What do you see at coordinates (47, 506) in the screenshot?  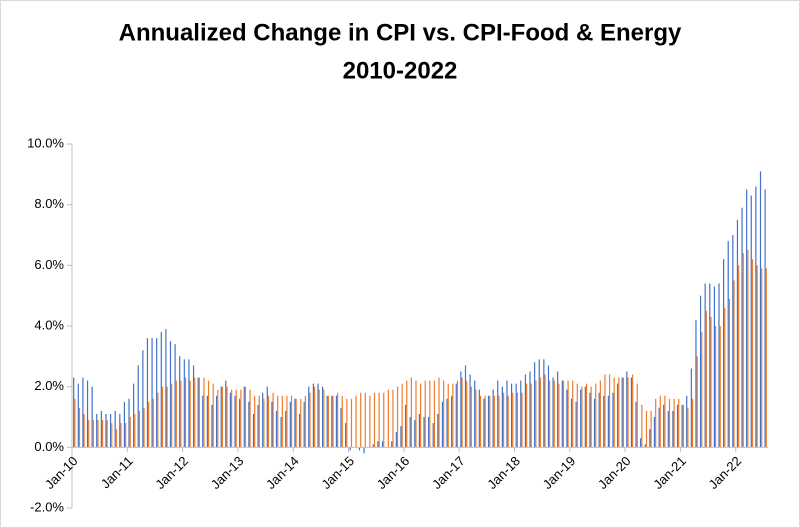 I see `y-tick-label: -2.0%` at bounding box center [47, 506].